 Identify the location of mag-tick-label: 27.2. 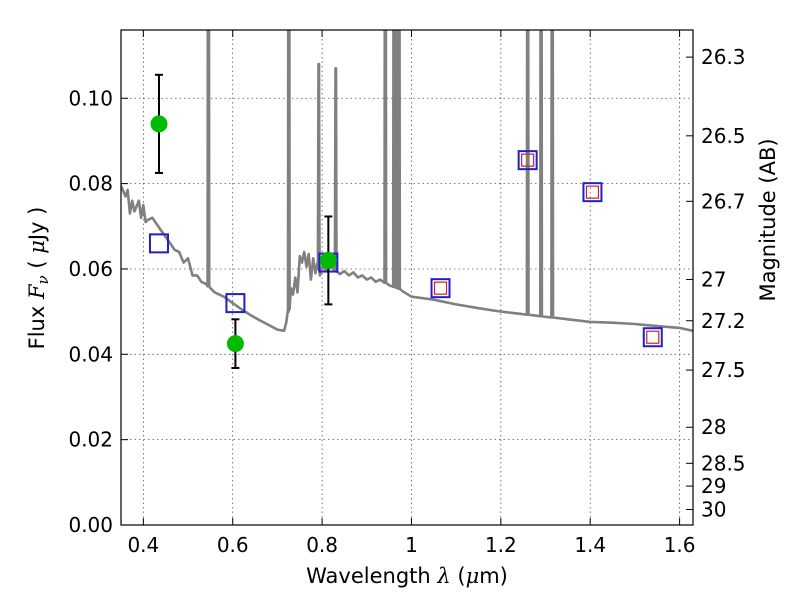
(723, 321).